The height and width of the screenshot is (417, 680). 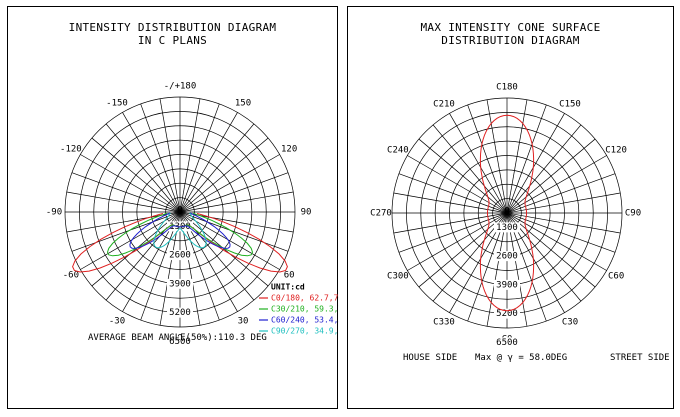 What do you see at coordinates (510, 27) in the screenshot?
I see `right-title-line1: MAX INTENSITY CONE SURFACE` at bounding box center [510, 27].